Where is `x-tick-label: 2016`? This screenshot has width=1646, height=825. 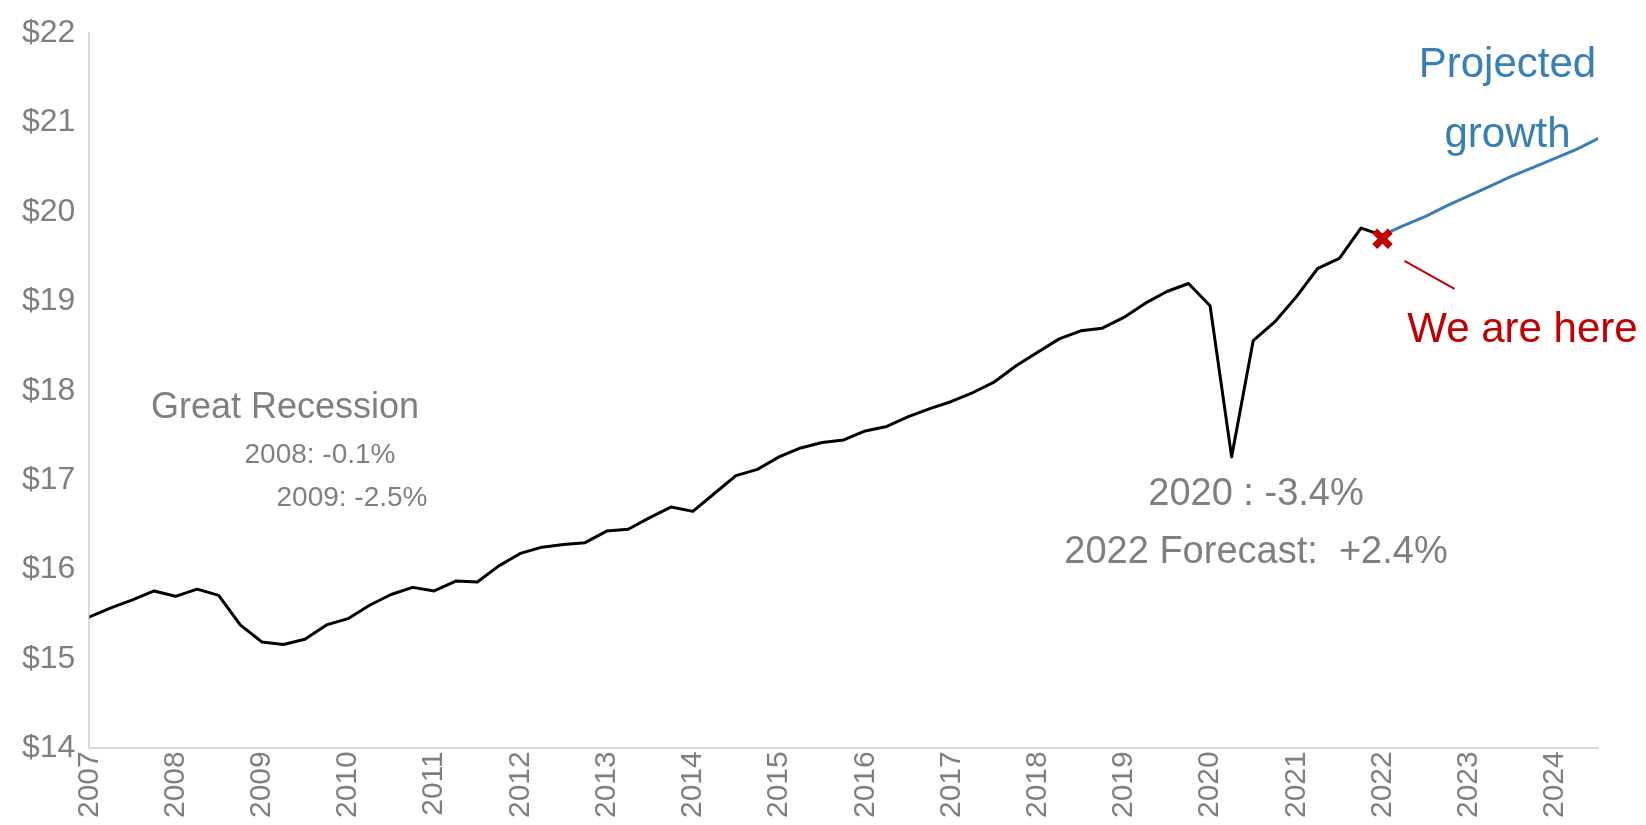 x-tick-label: 2016 is located at coordinates (863, 785).